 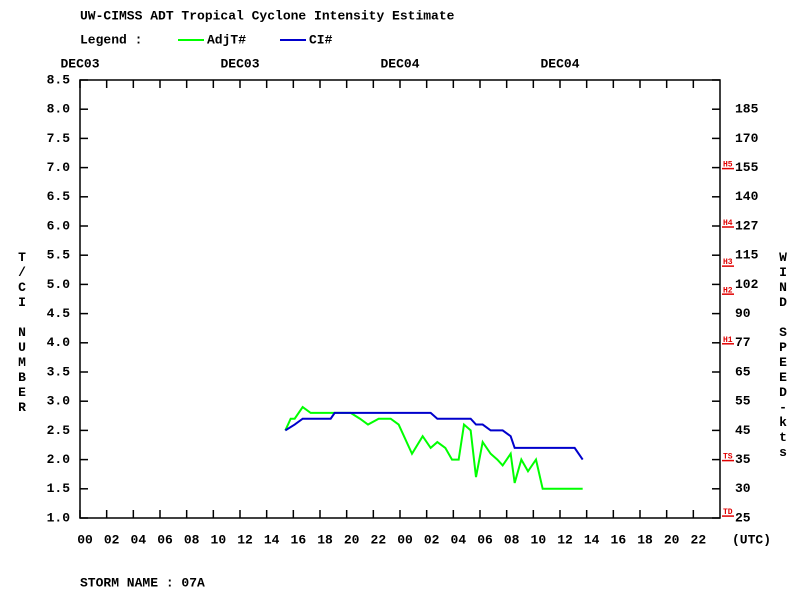 I want to click on y2-tick-label: 65, so click(x=743, y=371).